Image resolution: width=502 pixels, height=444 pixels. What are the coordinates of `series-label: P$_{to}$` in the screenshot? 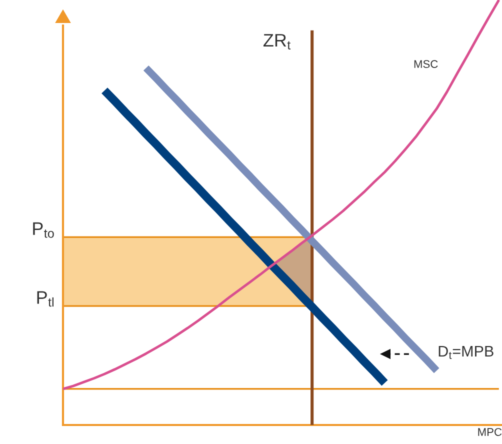 It's located at (43, 230).